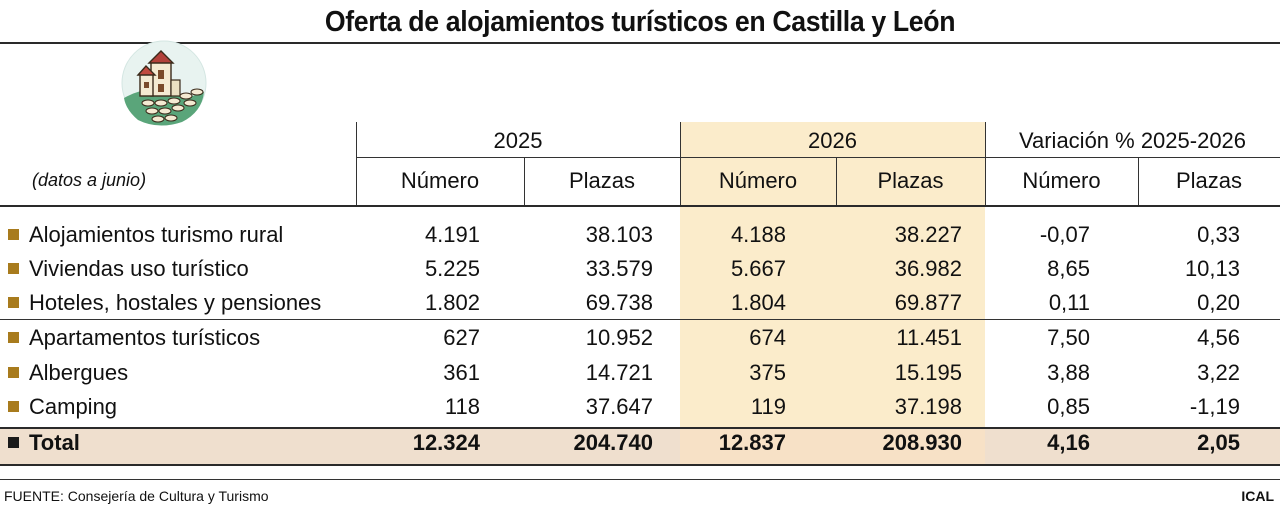  I want to click on table-cell: 0,20, so click(1218, 302).